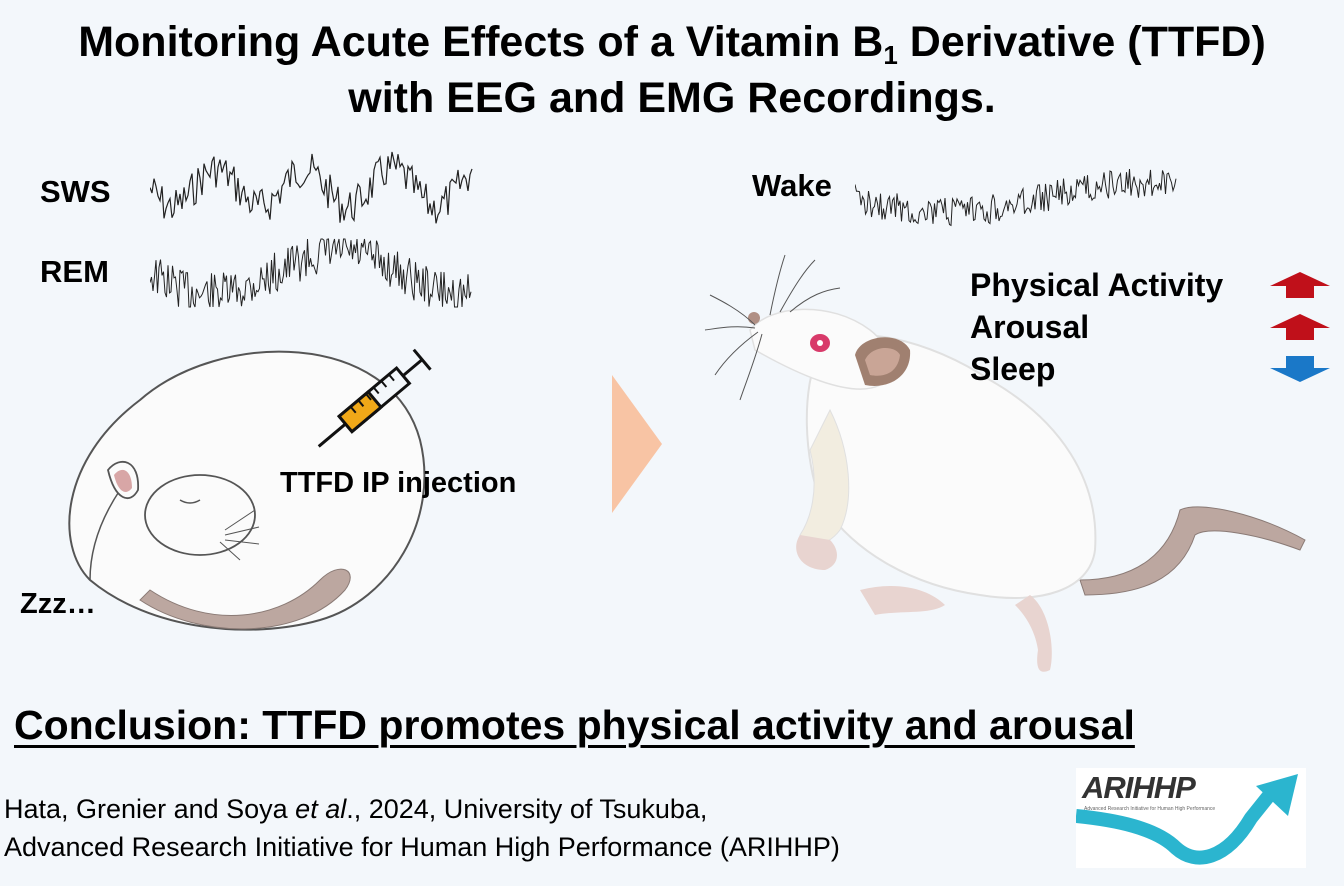  What do you see at coordinates (360, 411) in the screenshot?
I see `syringe-fluid` at bounding box center [360, 411].